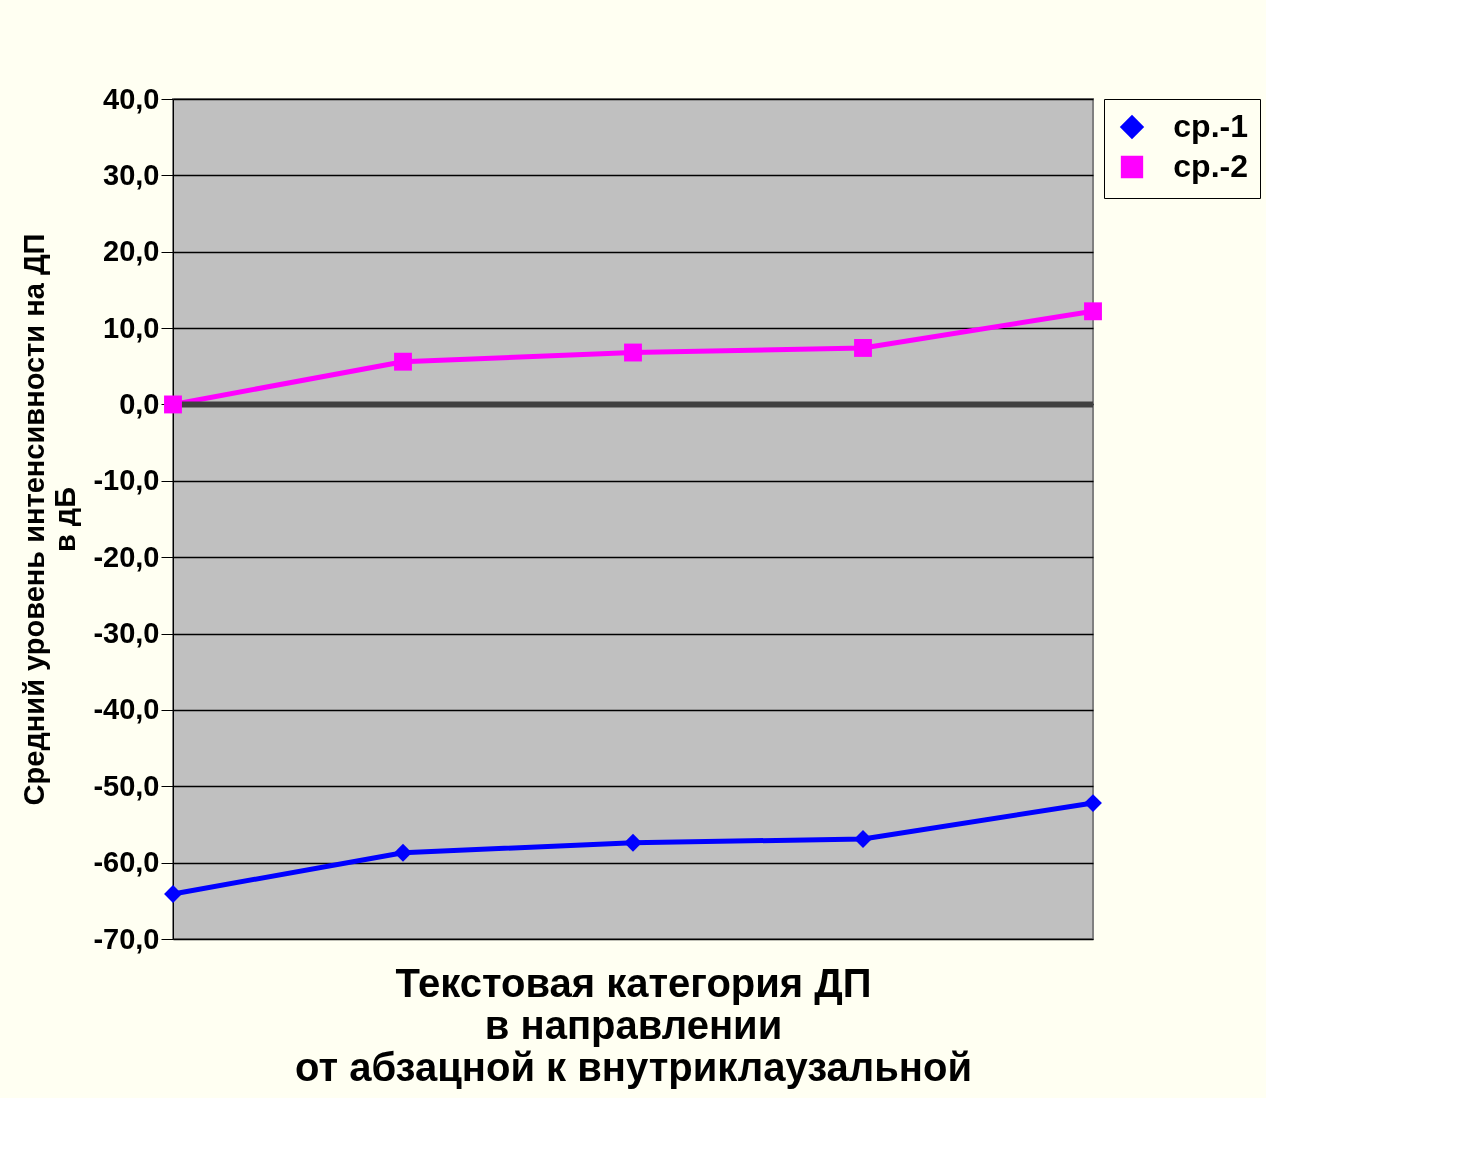 This screenshot has height=1149, width=1479. I want to click on y-tick-label: -50,0, so click(126, 785).